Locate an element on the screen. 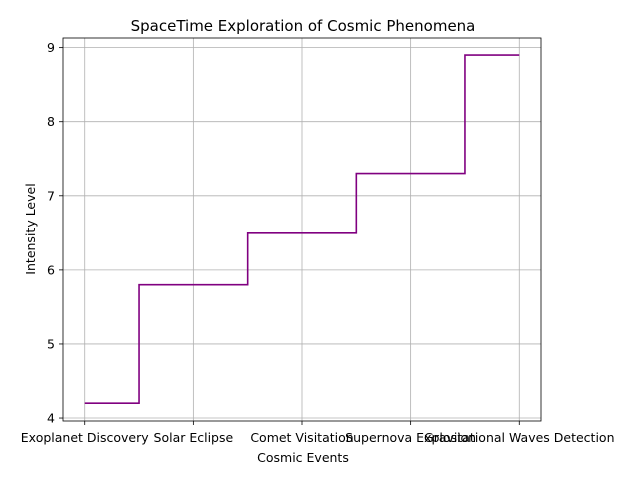 The width and height of the screenshot is (640, 485). x-axis-label: Cosmic Events is located at coordinates (303, 457).